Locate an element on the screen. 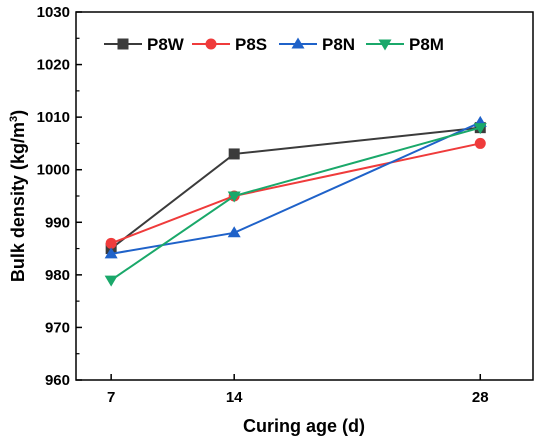  legend-label: P8M is located at coordinates (426, 44).